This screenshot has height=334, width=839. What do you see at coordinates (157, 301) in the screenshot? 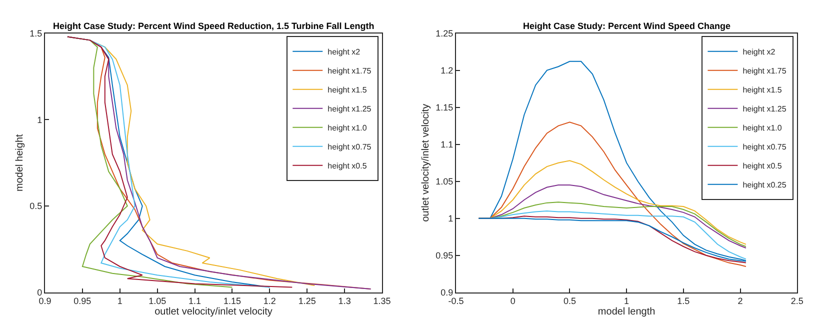
I see `x-tick-label: 1.05` at bounding box center [157, 301].